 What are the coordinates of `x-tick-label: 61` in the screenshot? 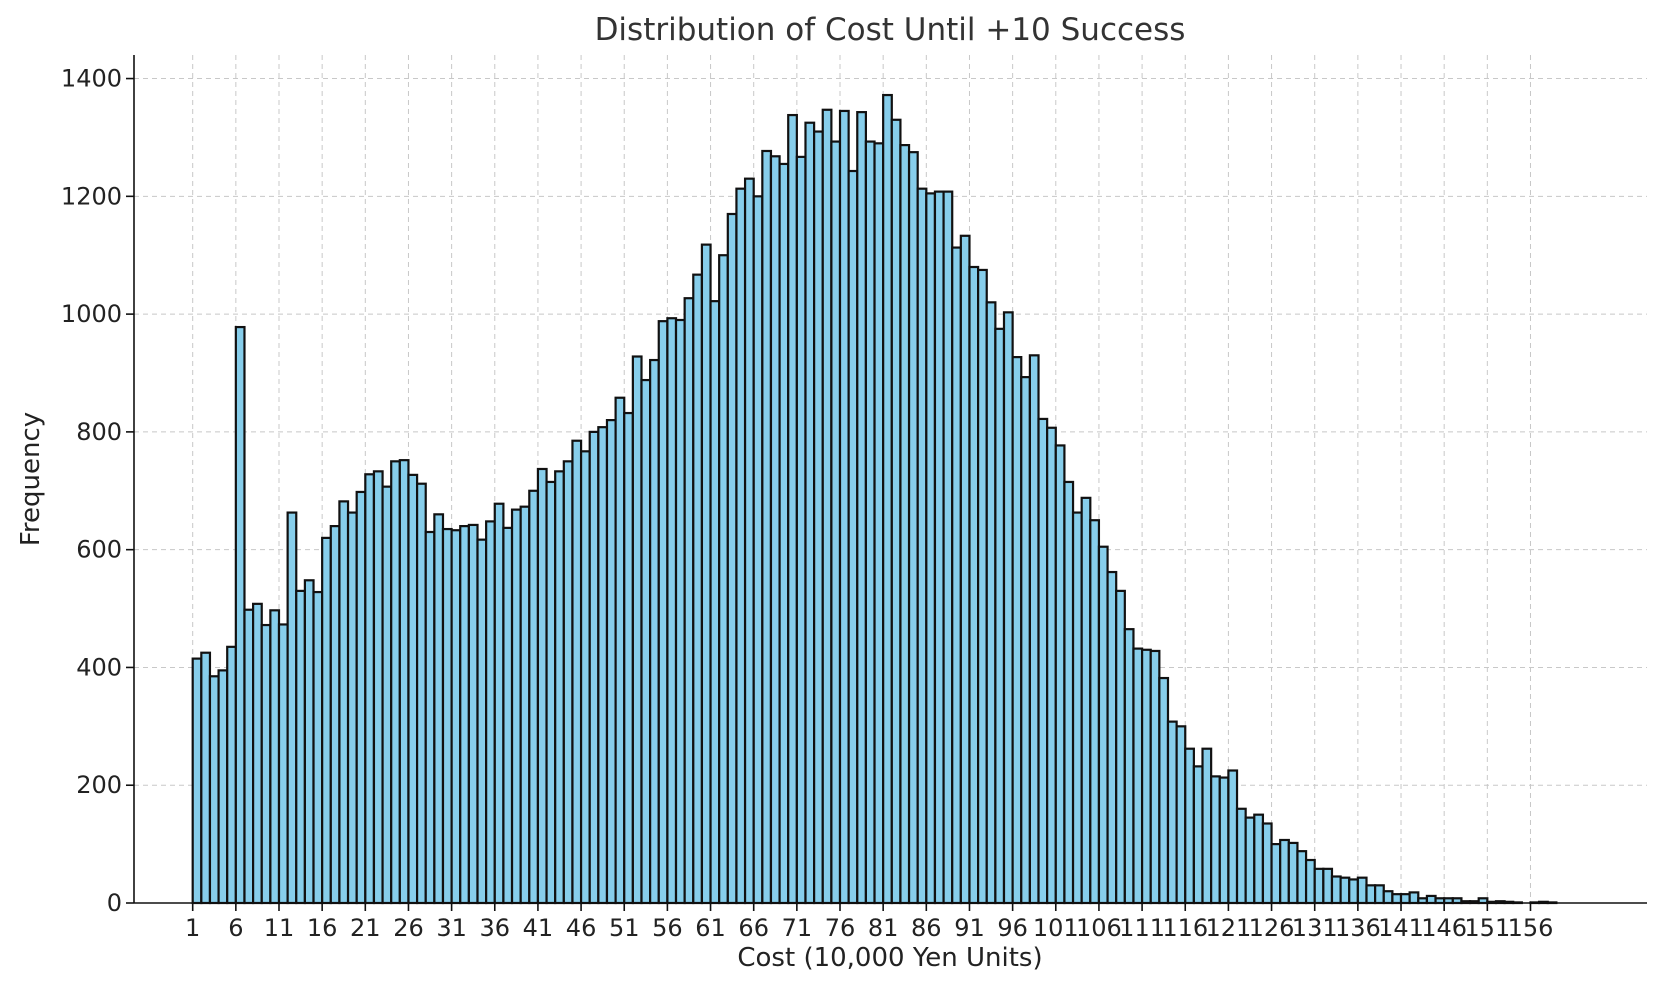 It's located at (710, 928).